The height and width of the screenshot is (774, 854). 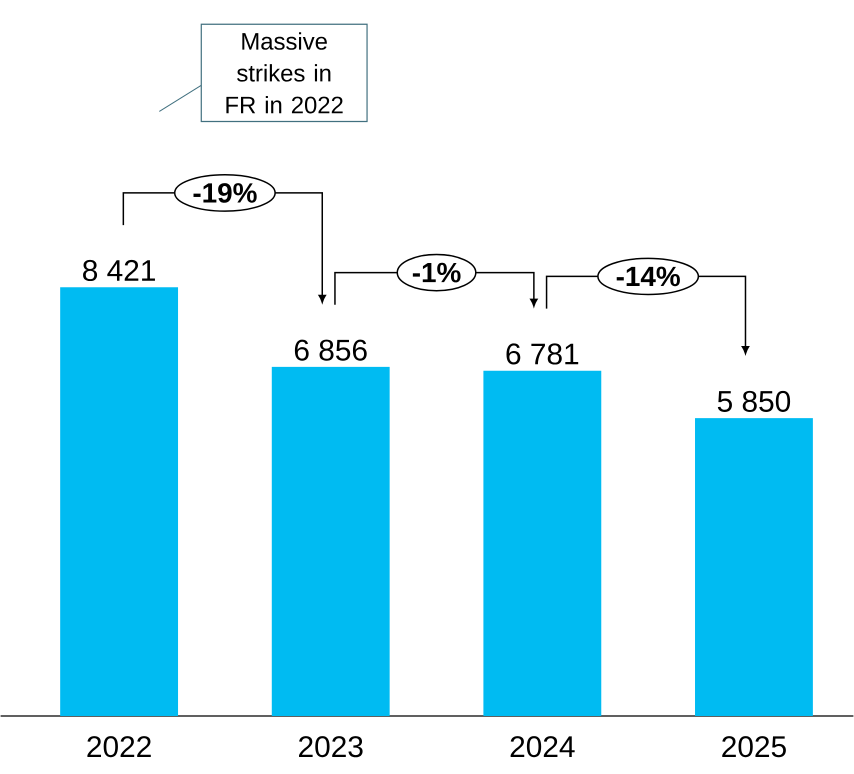 What do you see at coordinates (754, 747) in the screenshot?
I see `x-tick-label: 2025` at bounding box center [754, 747].